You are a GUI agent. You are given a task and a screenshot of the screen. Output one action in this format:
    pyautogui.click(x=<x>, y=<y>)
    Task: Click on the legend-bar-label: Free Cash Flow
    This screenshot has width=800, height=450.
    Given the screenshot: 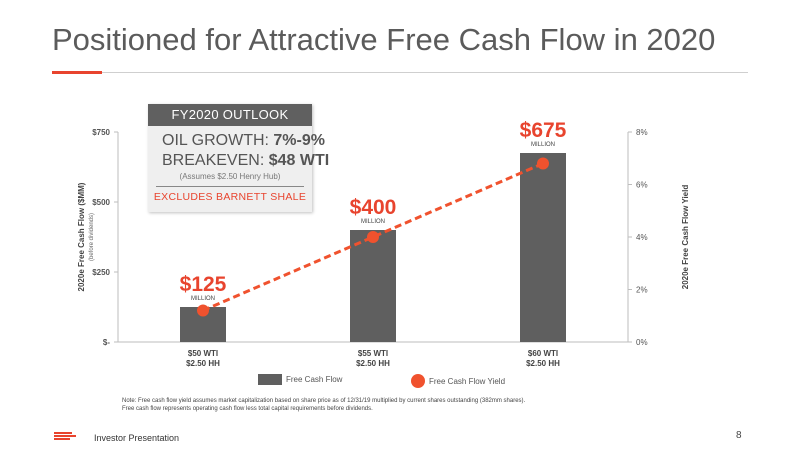 What is the action you would take?
    pyautogui.click(x=314, y=379)
    